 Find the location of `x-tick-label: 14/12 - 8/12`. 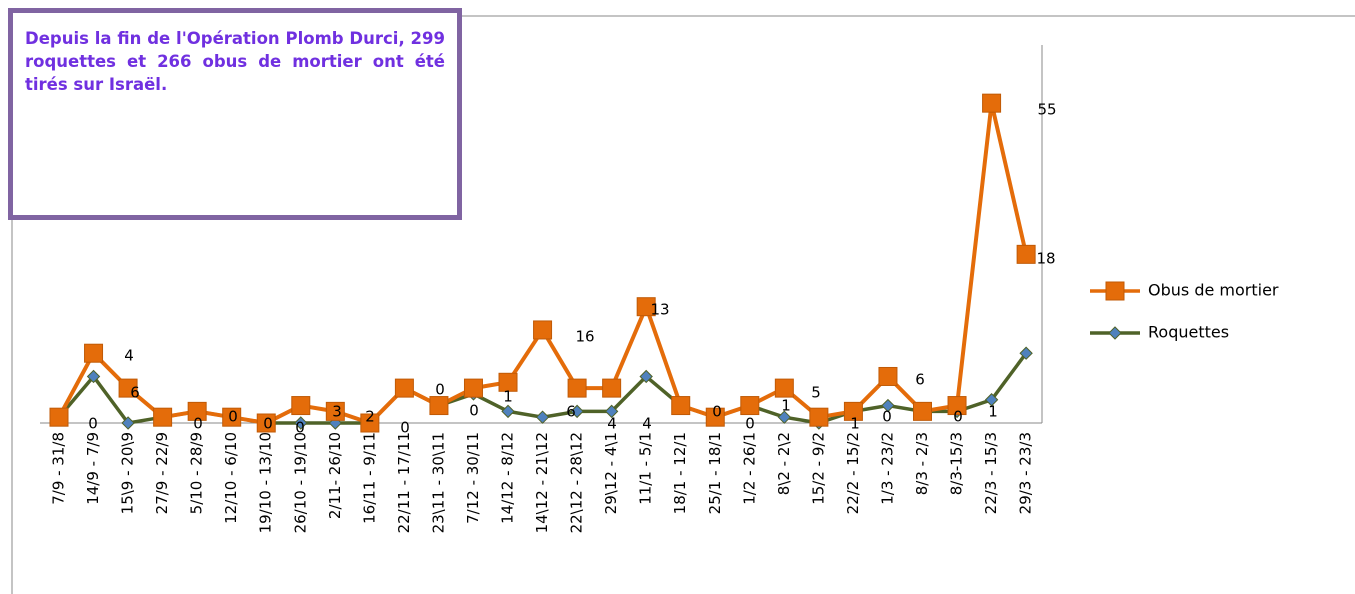

x-tick-label: 14/12 - 8/12 is located at coordinates (508, 478).